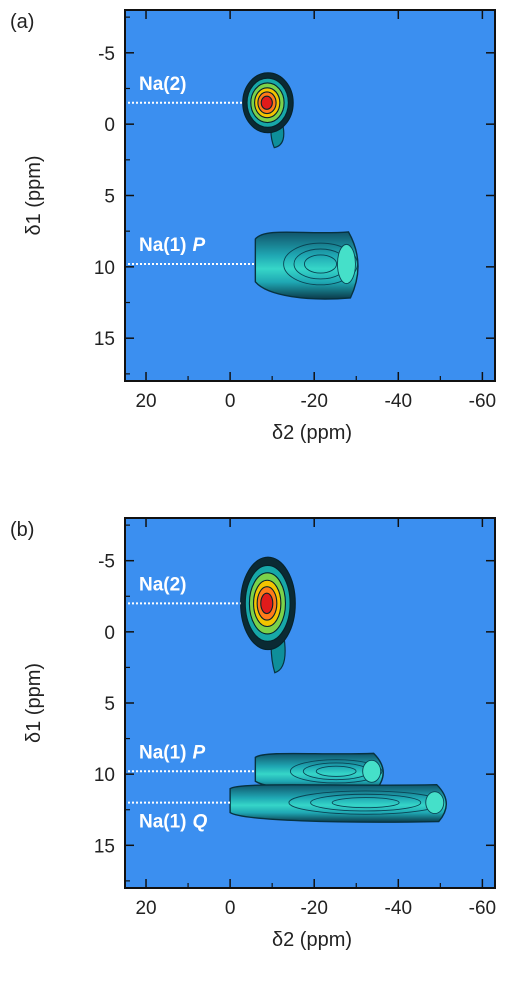  Describe the element at coordinates (173, 822) in the screenshot. I see `peak-label: Na(1) Q` at that location.